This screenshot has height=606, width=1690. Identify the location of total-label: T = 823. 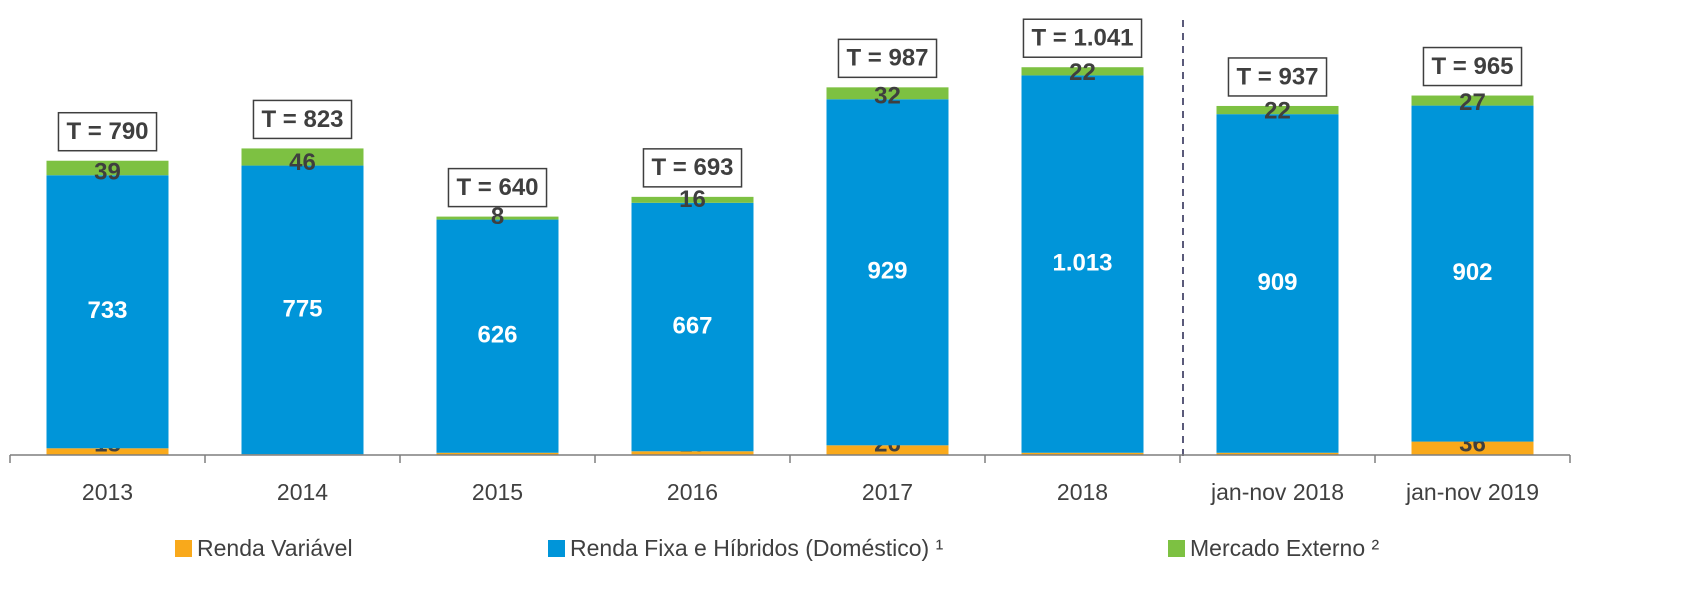
(302, 119).